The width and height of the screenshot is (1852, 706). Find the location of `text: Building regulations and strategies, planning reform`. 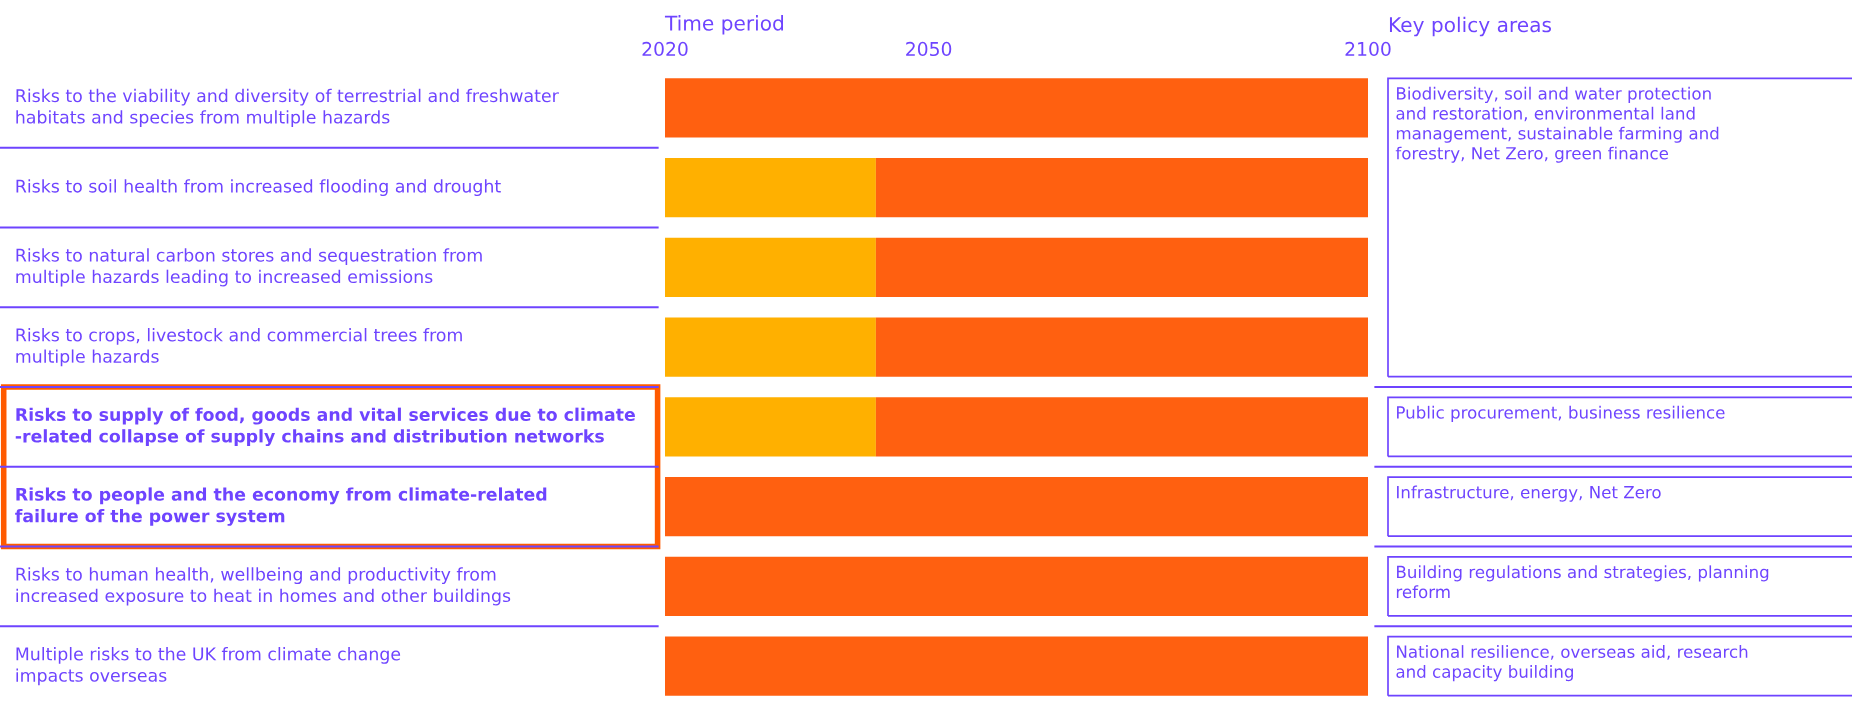

text: Building regulations and strategies, planning reform is located at coordinates (1582, 582).